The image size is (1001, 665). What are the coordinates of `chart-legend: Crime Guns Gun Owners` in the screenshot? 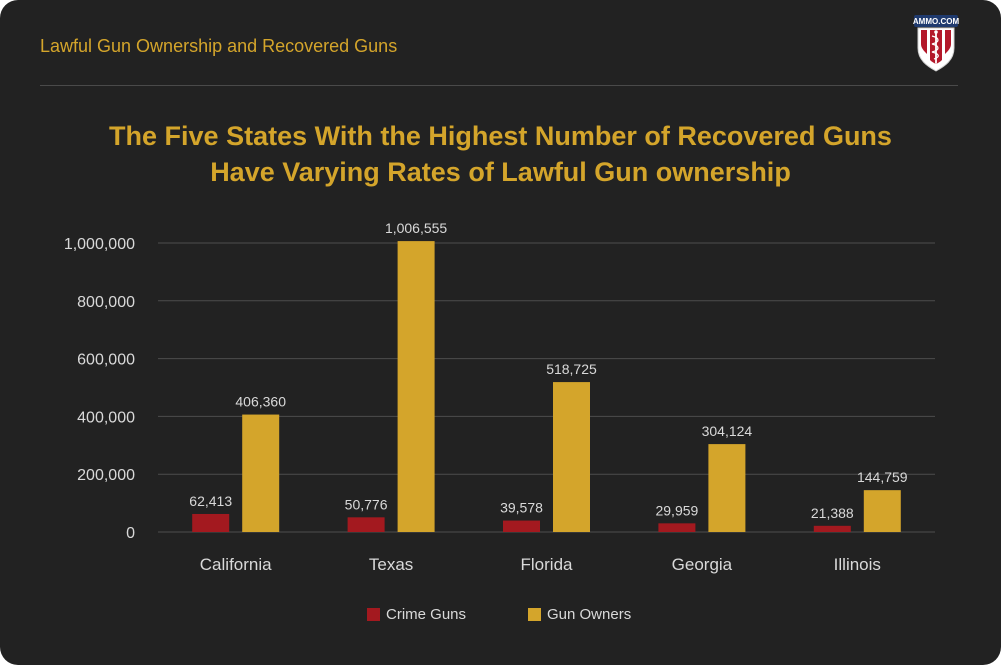 It's located at (500, 616).